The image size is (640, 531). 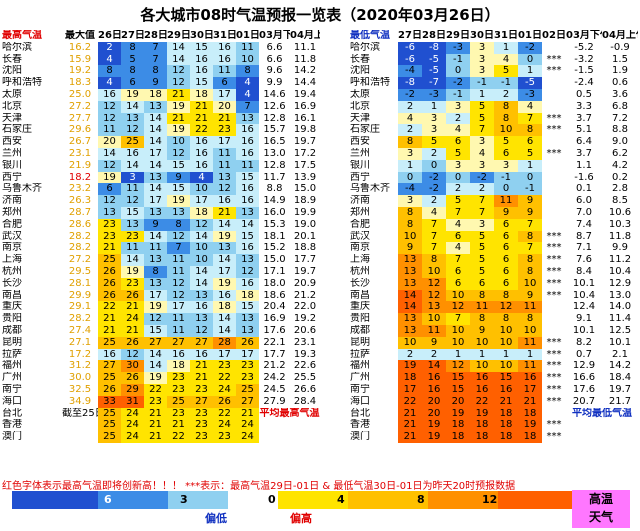 I want to click on max-header-day: 29日, so click(x=178, y=35).